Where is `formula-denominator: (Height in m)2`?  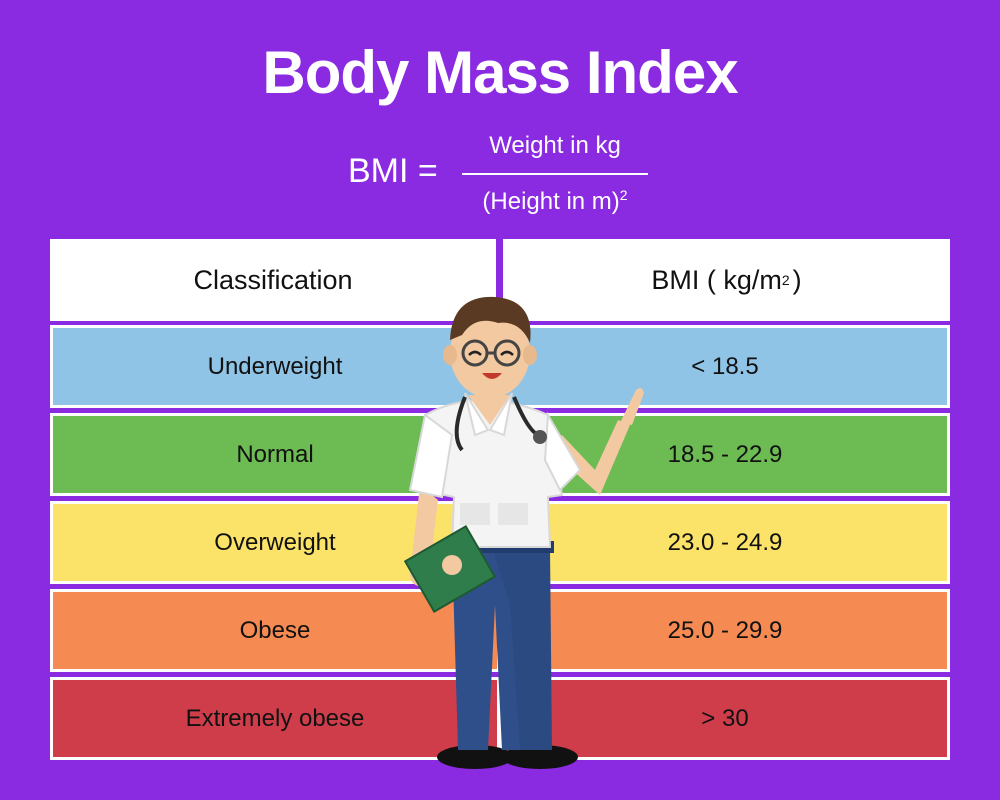
formula-denominator: (Height in m)2 is located at coordinates (555, 201).